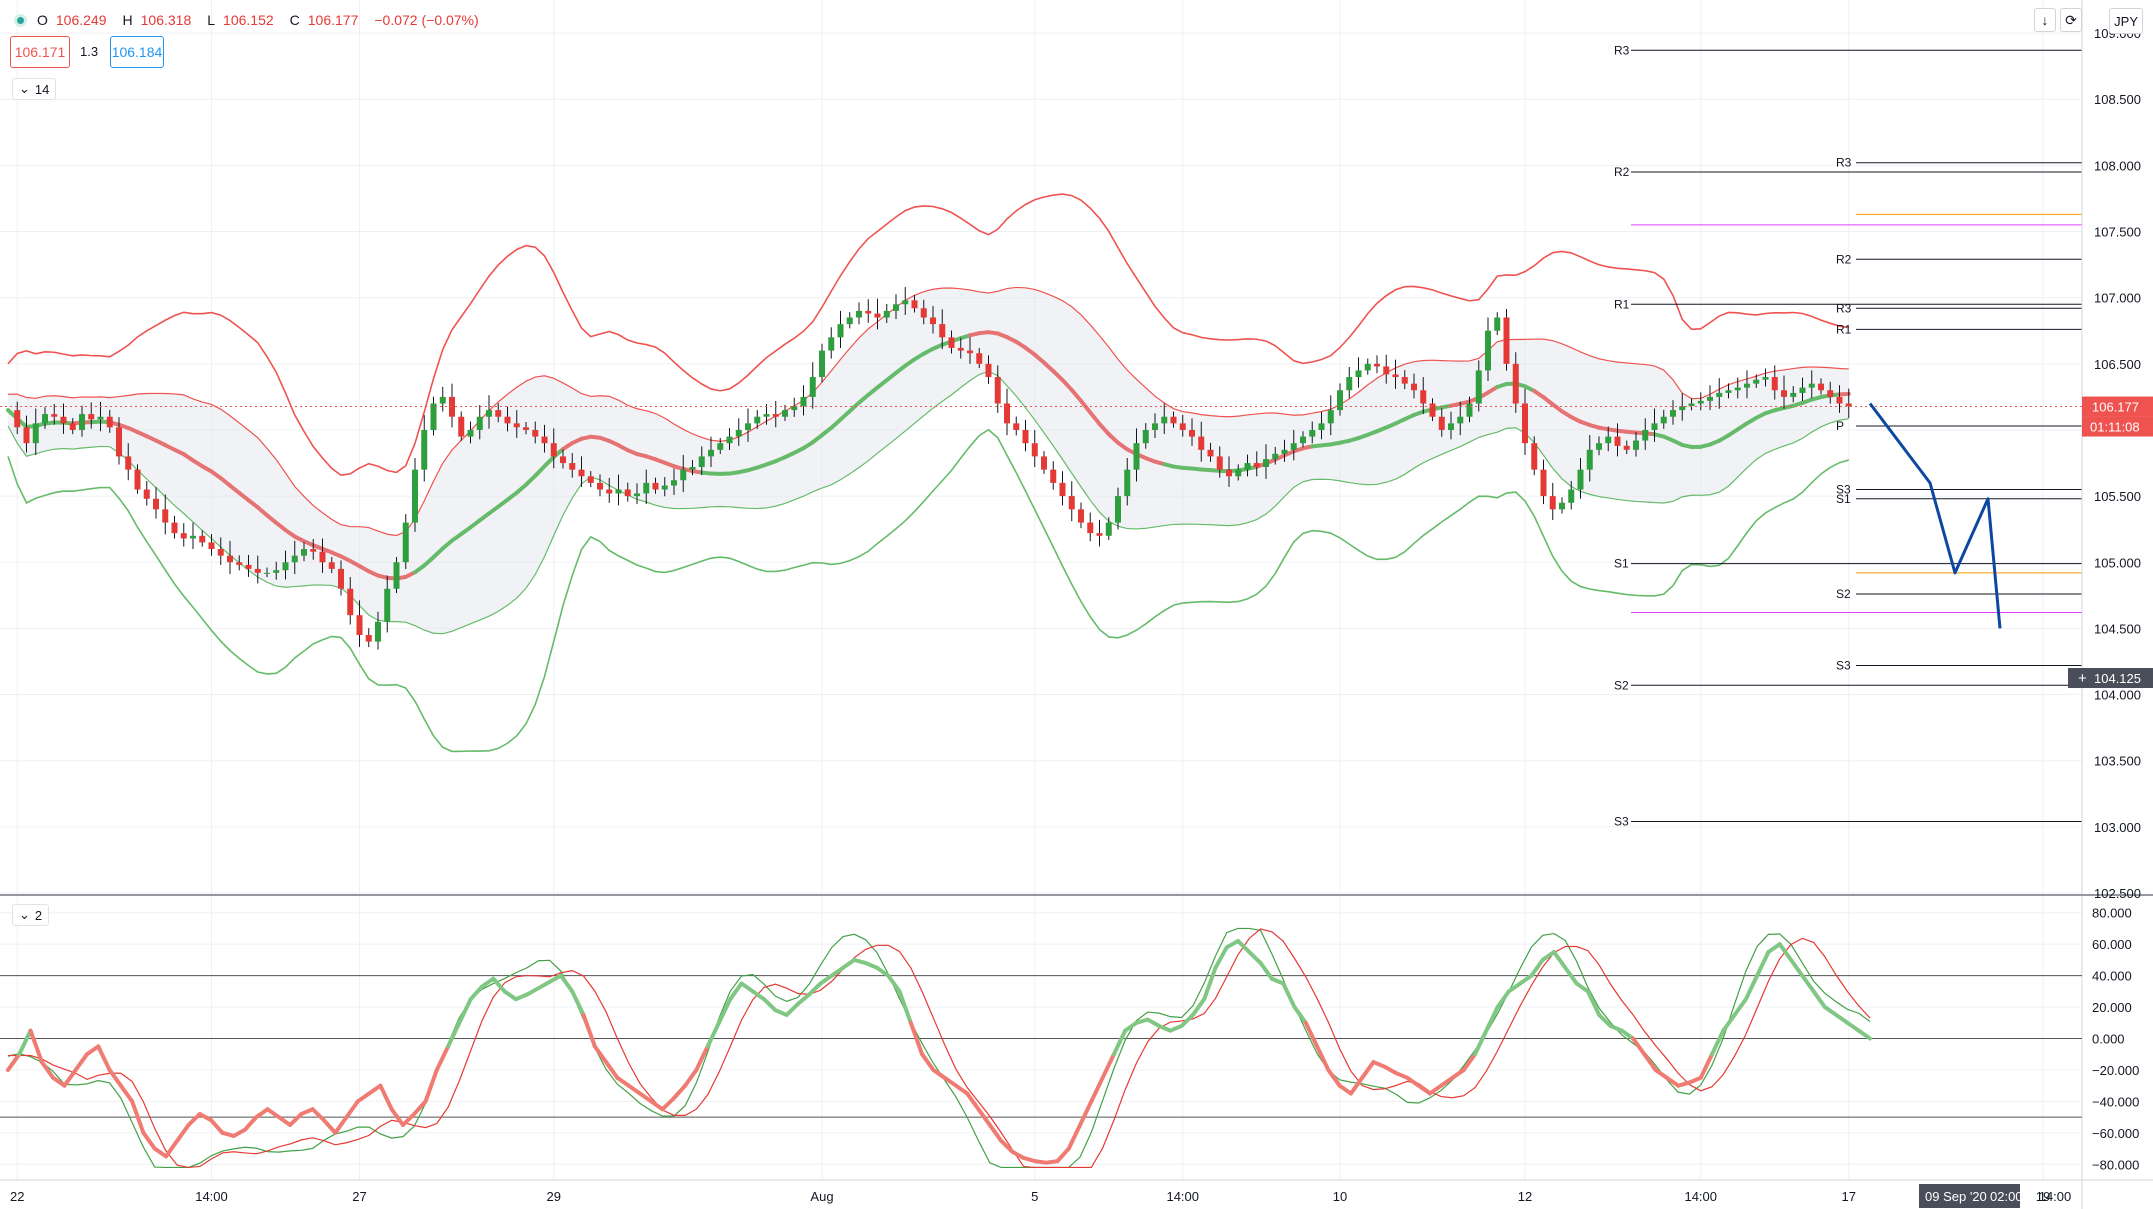 This screenshot has height=1209, width=2153. What do you see at coordinates (248, 20) in the screenshot?
I see `low-value: 106.152` at bounding box center [248, 20].